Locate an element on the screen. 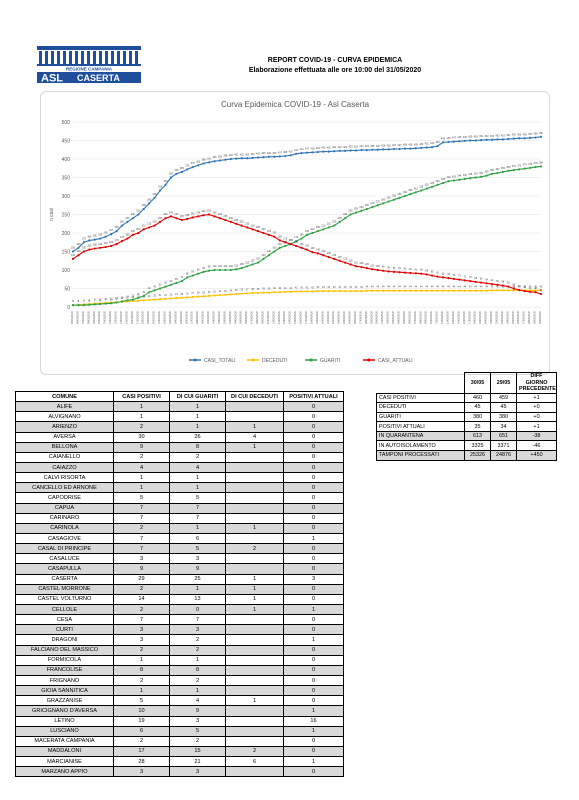 This screenshot has height=800, width=579. data-label: 405 is located at coordinates (263, 153).